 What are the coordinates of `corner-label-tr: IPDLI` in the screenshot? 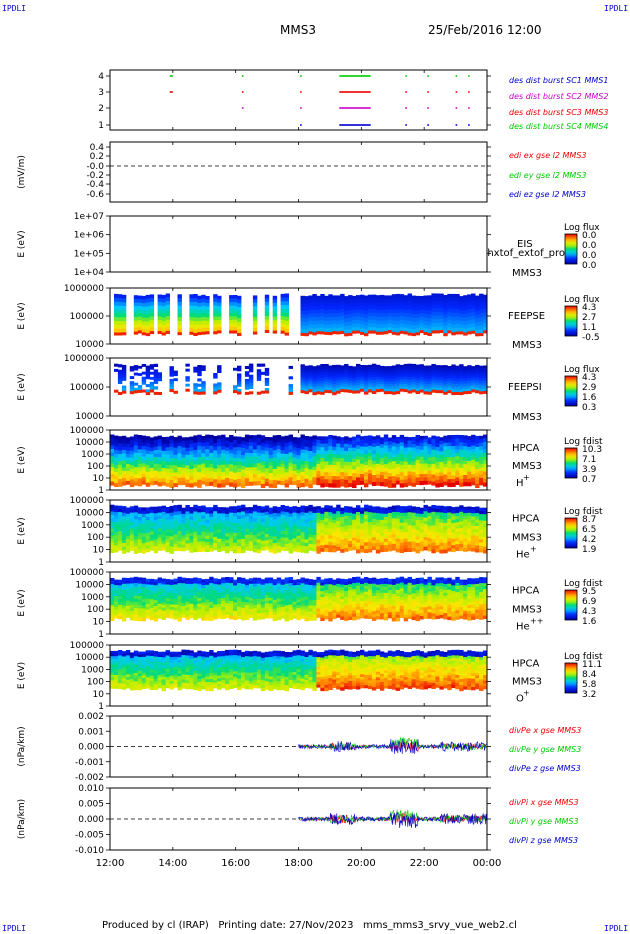 It's located at (616, 8).